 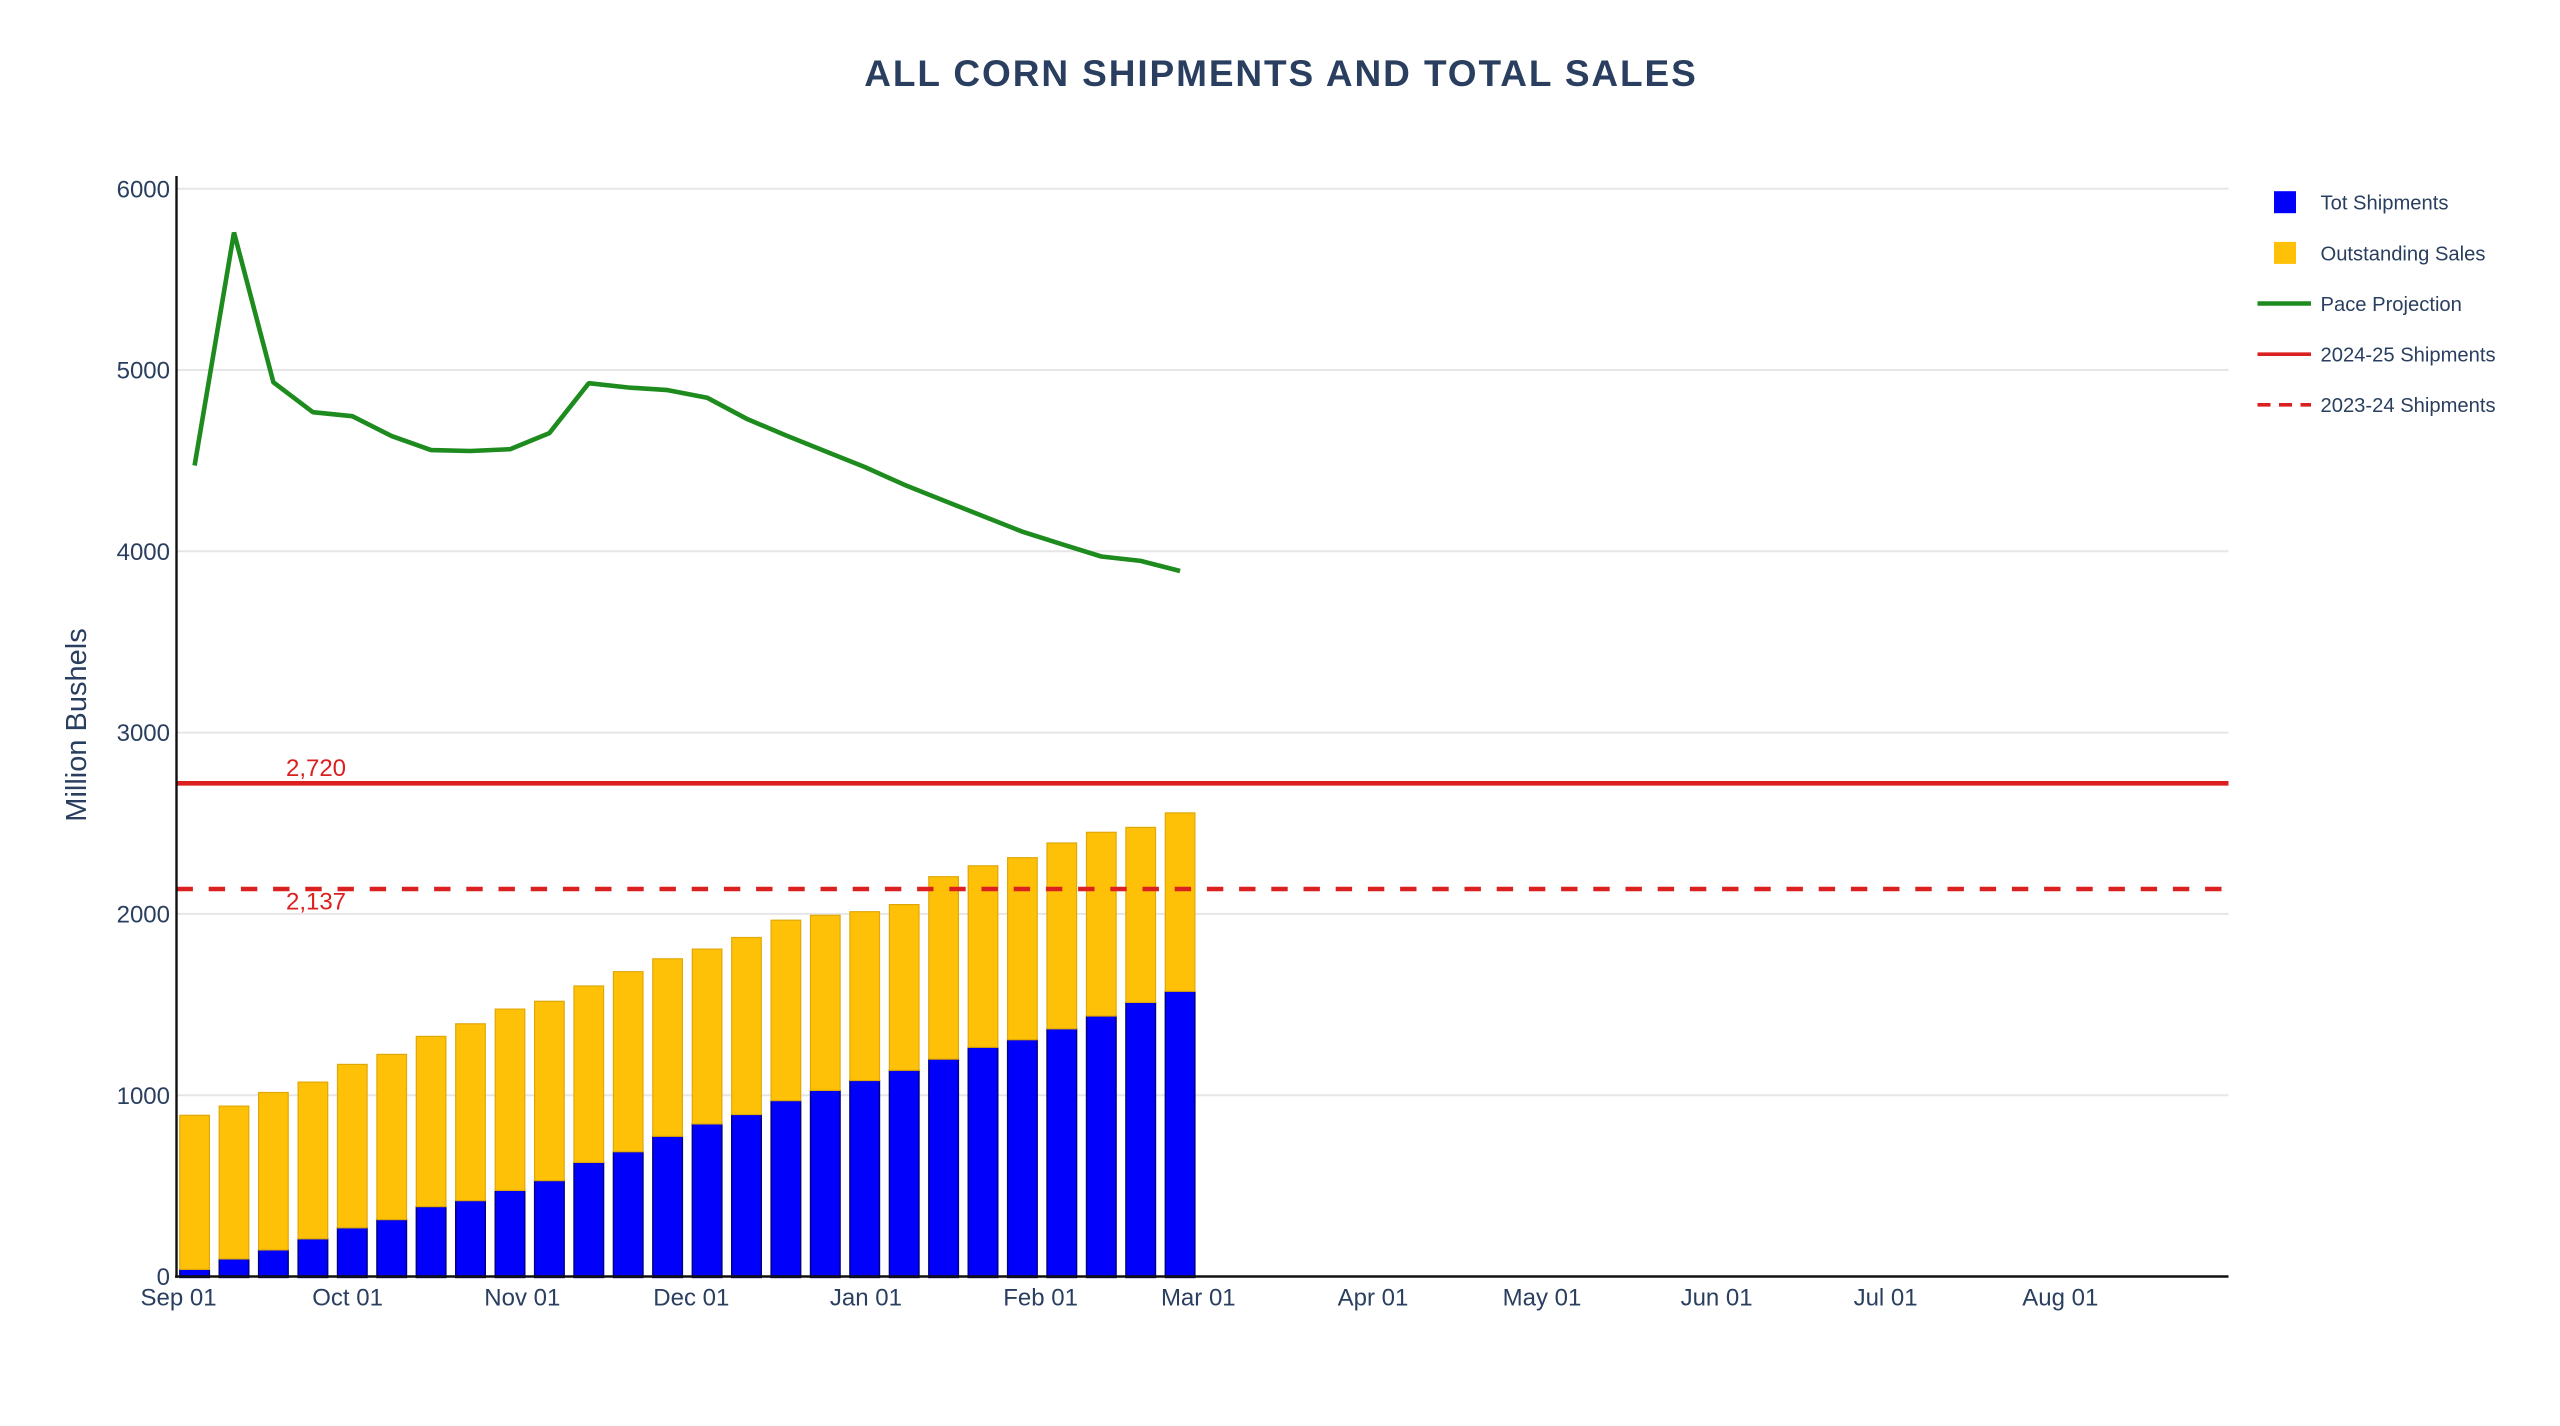 What do you see at coordinates (143, 552) in the screenshot?
I see `svg-text: 4000` at bounding box center [143, 552].